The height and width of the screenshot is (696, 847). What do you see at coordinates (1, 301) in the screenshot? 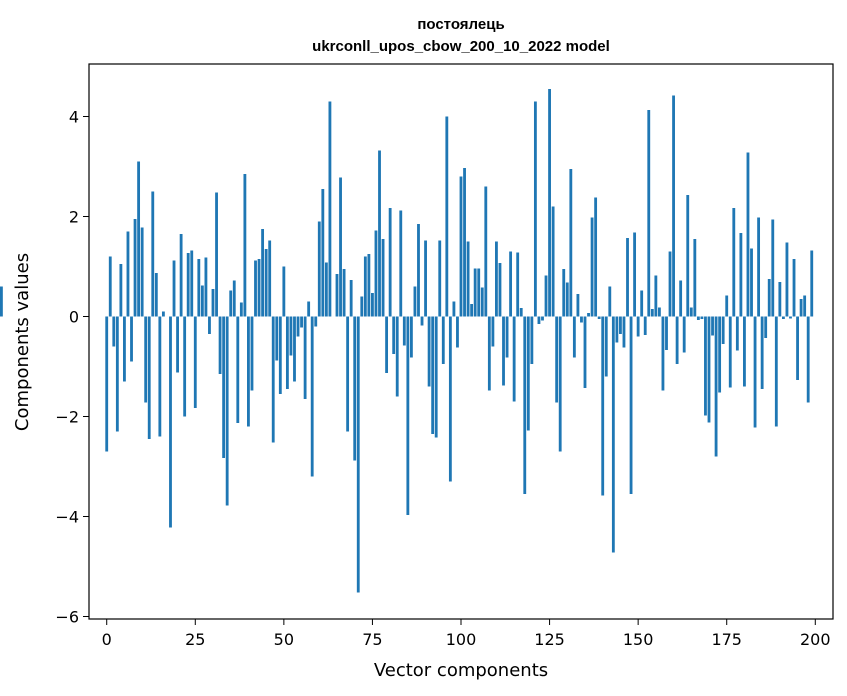
I see `bar-undefined` at bounding box center [1, 301].